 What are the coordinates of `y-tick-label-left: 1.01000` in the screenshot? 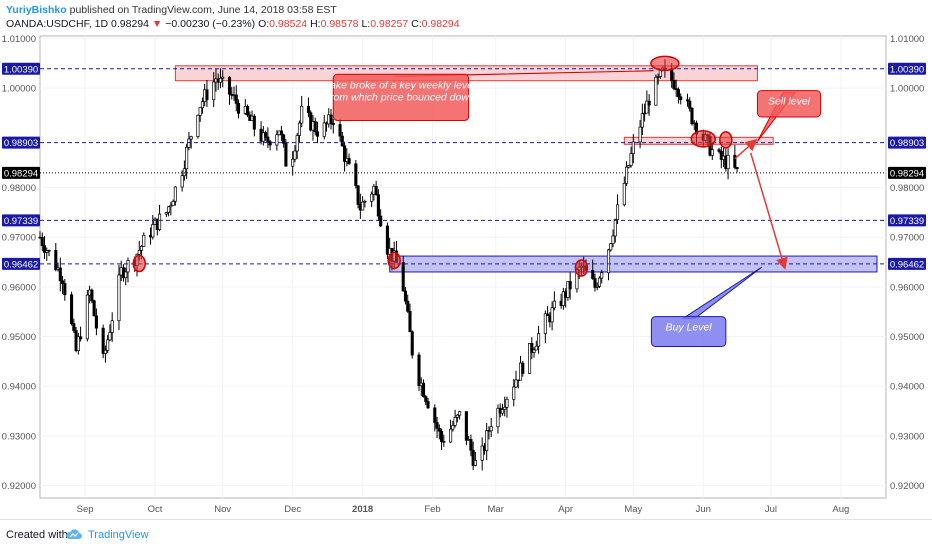 It's located at (19, 39).